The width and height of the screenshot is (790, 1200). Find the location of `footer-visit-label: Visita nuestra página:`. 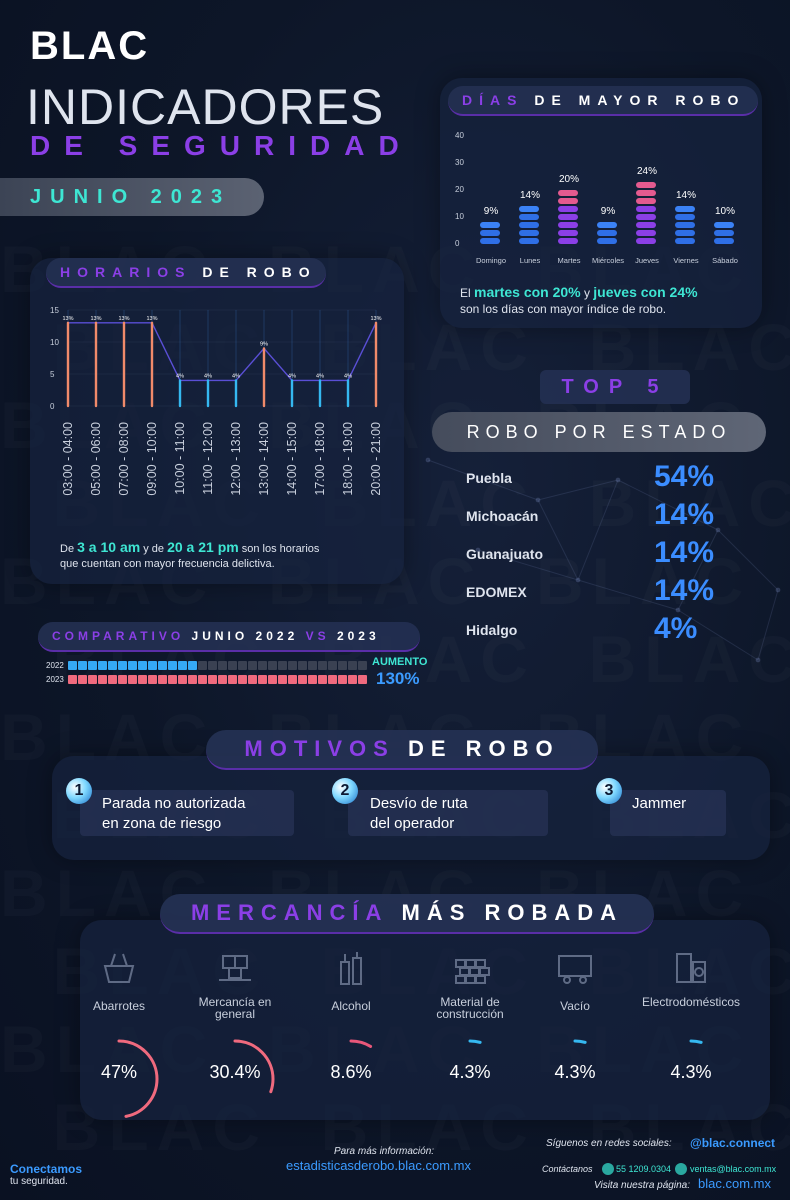

footer-visit-label: Visita nuestra página: is located at coordinates (642, 1185).